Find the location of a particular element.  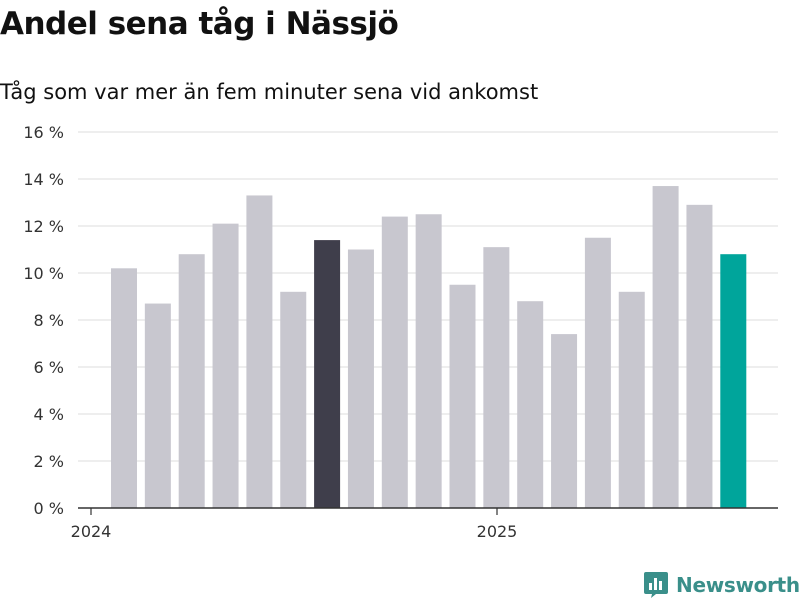

y-tick-label: 12 % is located at coordinates (43, 226).